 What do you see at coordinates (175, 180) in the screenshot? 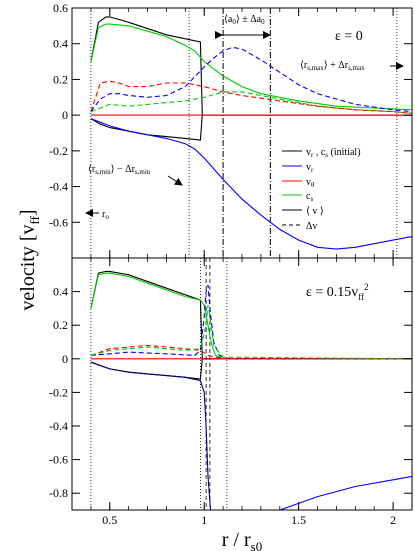
I see `rsmin-arrow` at bounding box center [175, 180].